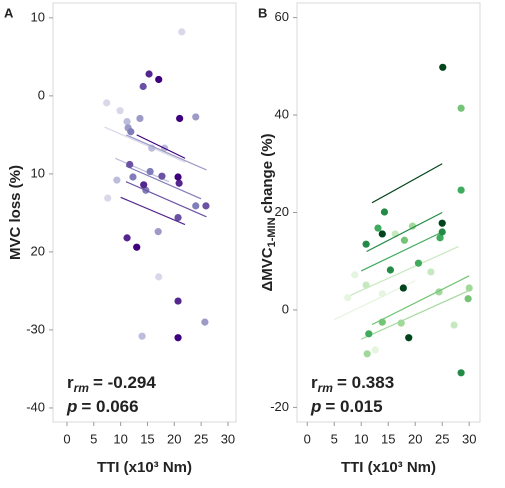  I want to click on y-tick-label: -20, so click(279, 406).